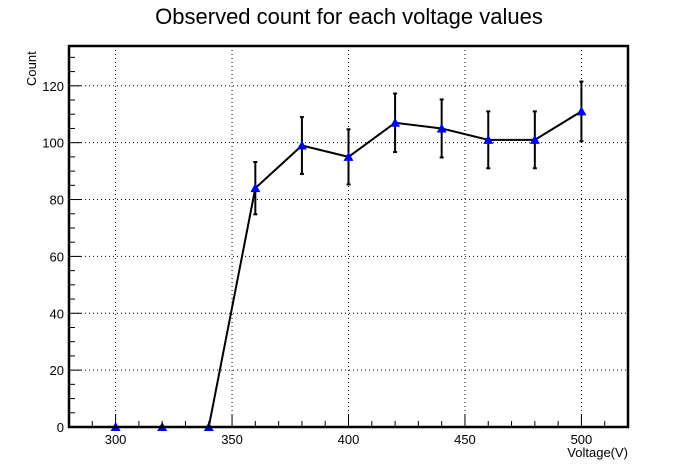 This screenshot has height=474, width=698. I want to click on chart-title: Observed count for each voltage values, so click(349, 16).